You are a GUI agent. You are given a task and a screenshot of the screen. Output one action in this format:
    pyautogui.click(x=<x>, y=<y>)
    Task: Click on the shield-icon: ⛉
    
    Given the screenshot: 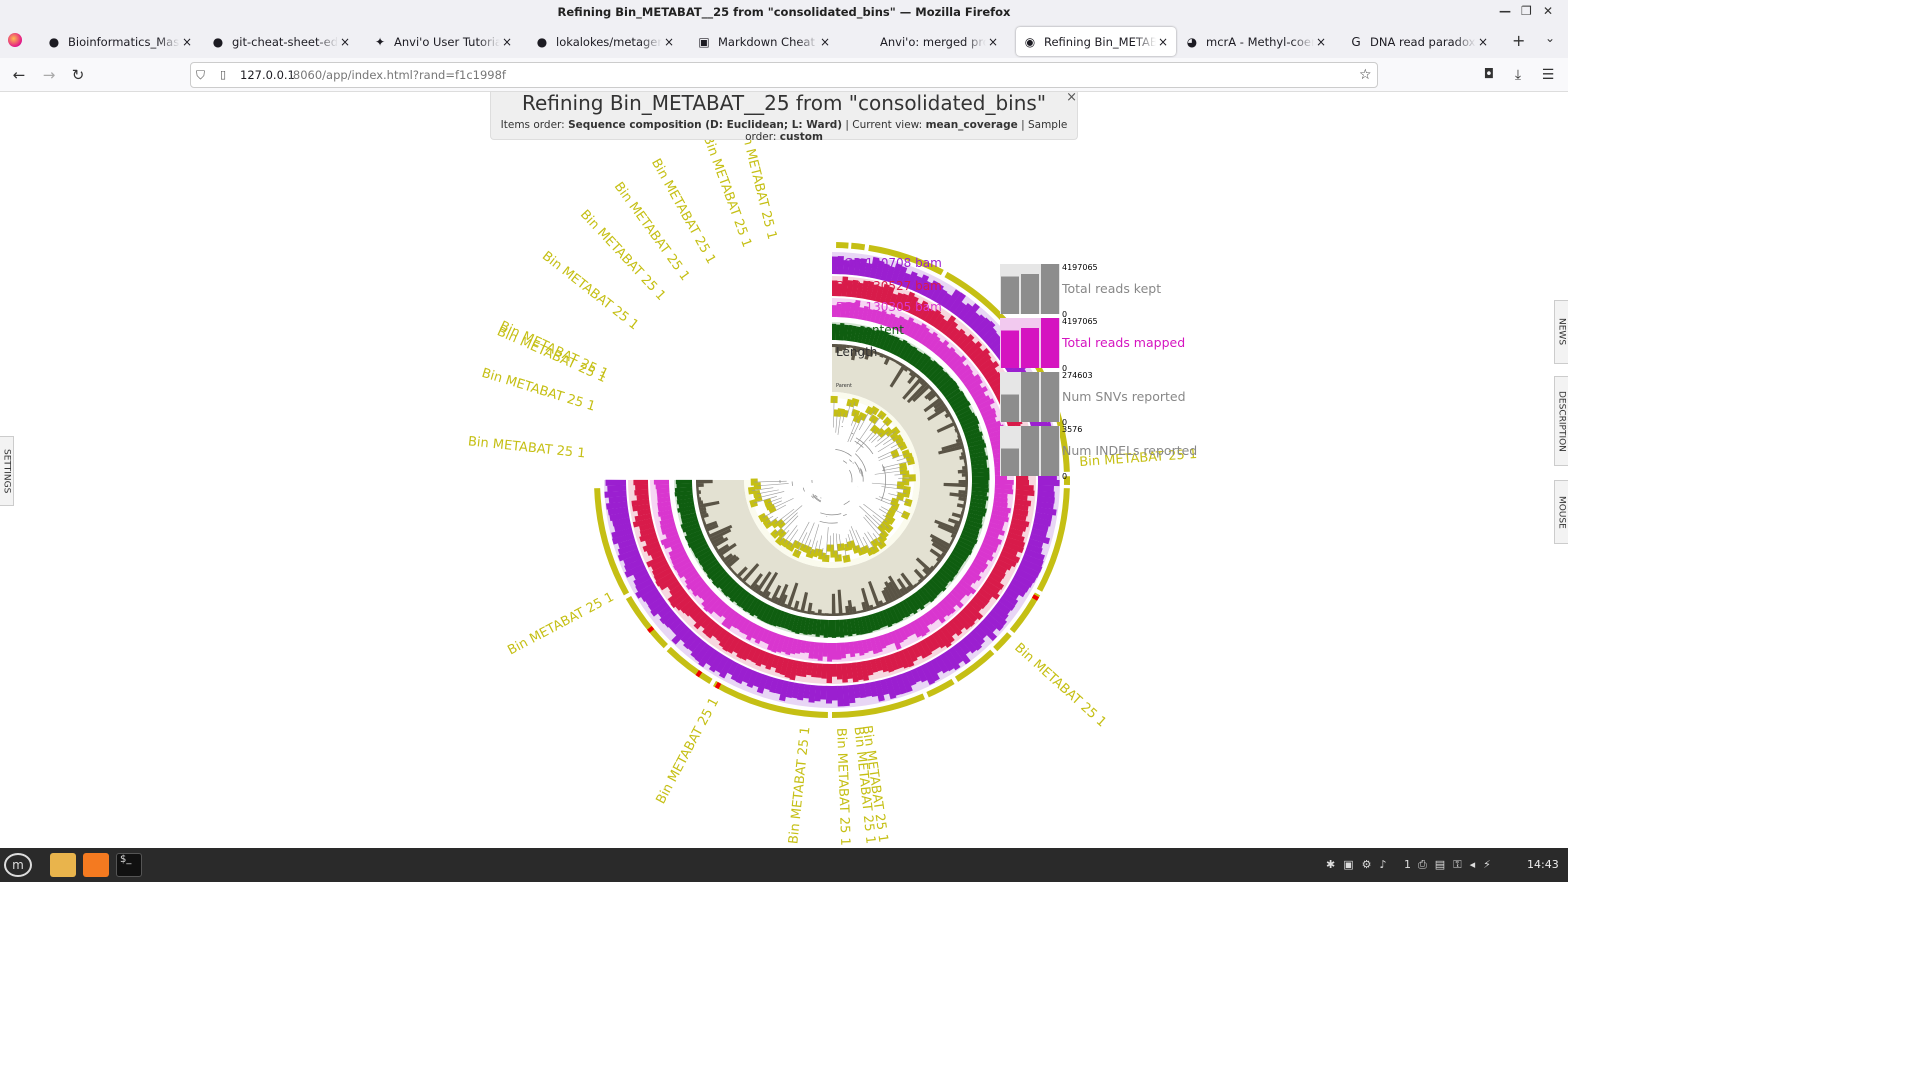 What is the action you would take?
    pyautogui.click(x=201, y=75)
    